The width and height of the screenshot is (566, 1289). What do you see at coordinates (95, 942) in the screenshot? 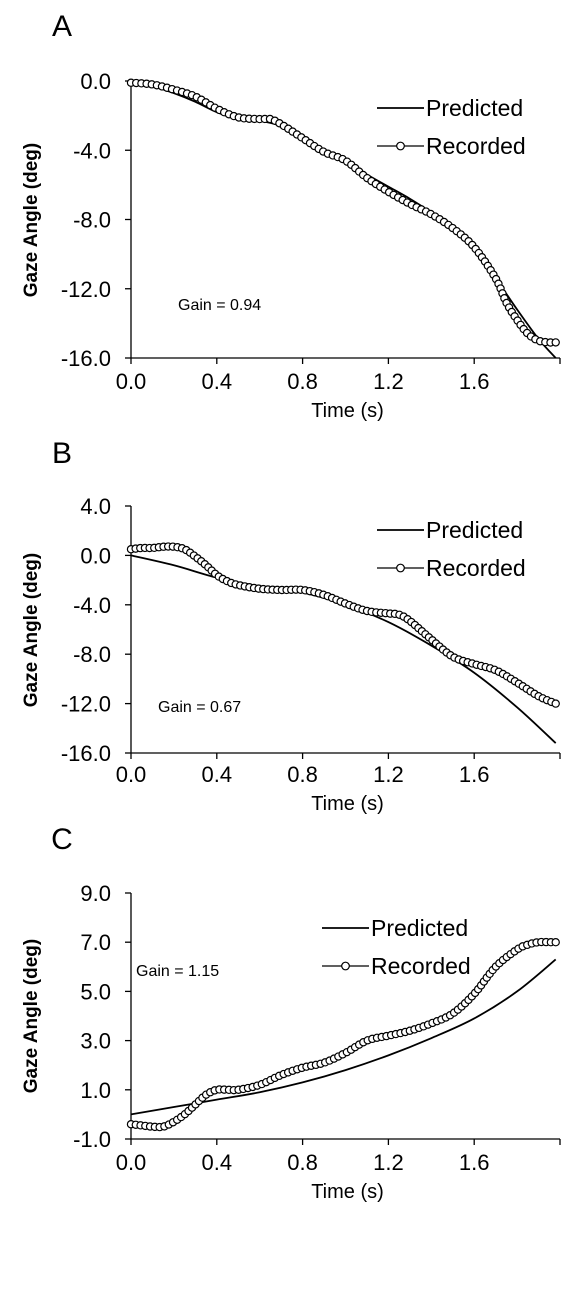
I see `y-tick-label: 7.0` at bounding box center [95, 942].